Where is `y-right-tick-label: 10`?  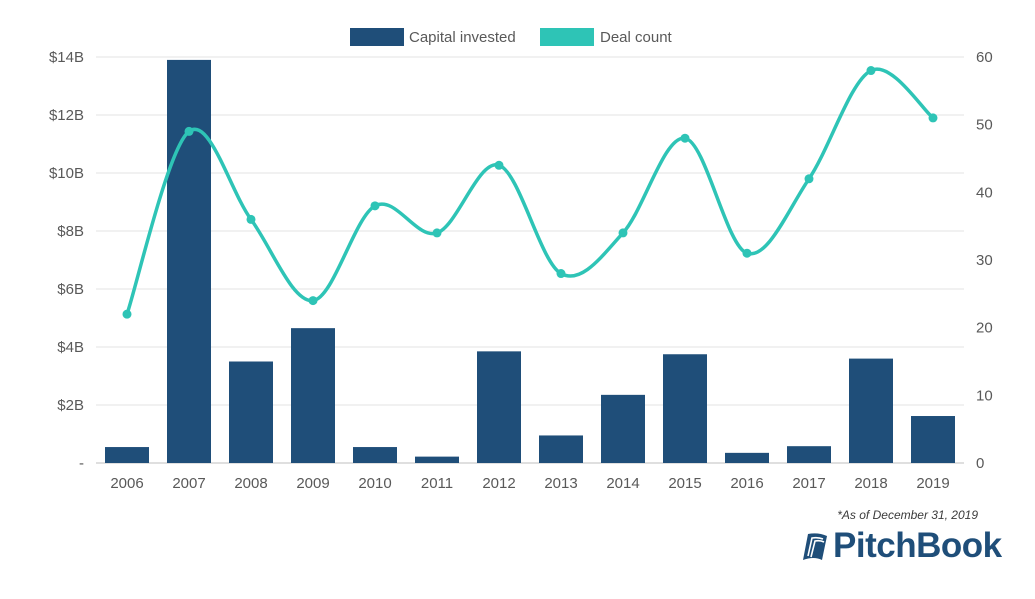
y-right-tick-label: 10 is located at coordinates (984, 395).